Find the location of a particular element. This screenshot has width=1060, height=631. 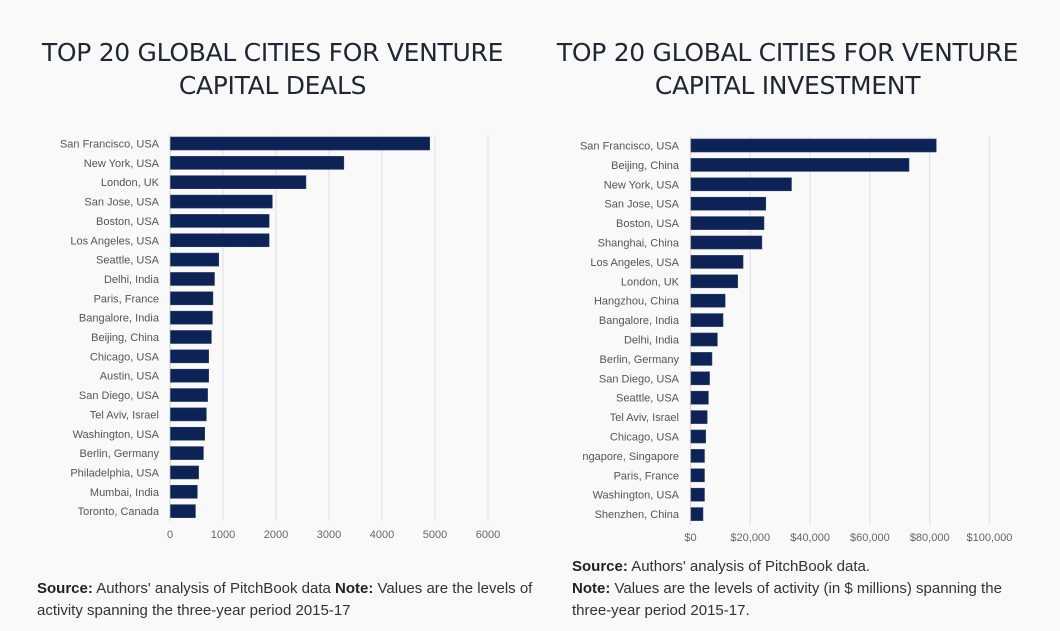

category-label: Toronto, Canada is located at coordinates (119, 512).